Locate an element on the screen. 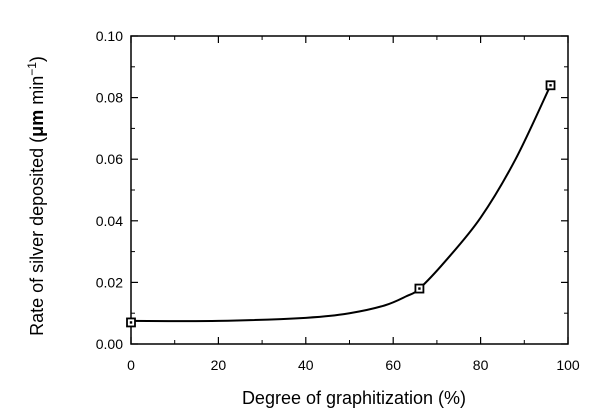 This screenshot has height=414, width=593. y-tick-label: 0.08 is located at coordinates (109, 98).